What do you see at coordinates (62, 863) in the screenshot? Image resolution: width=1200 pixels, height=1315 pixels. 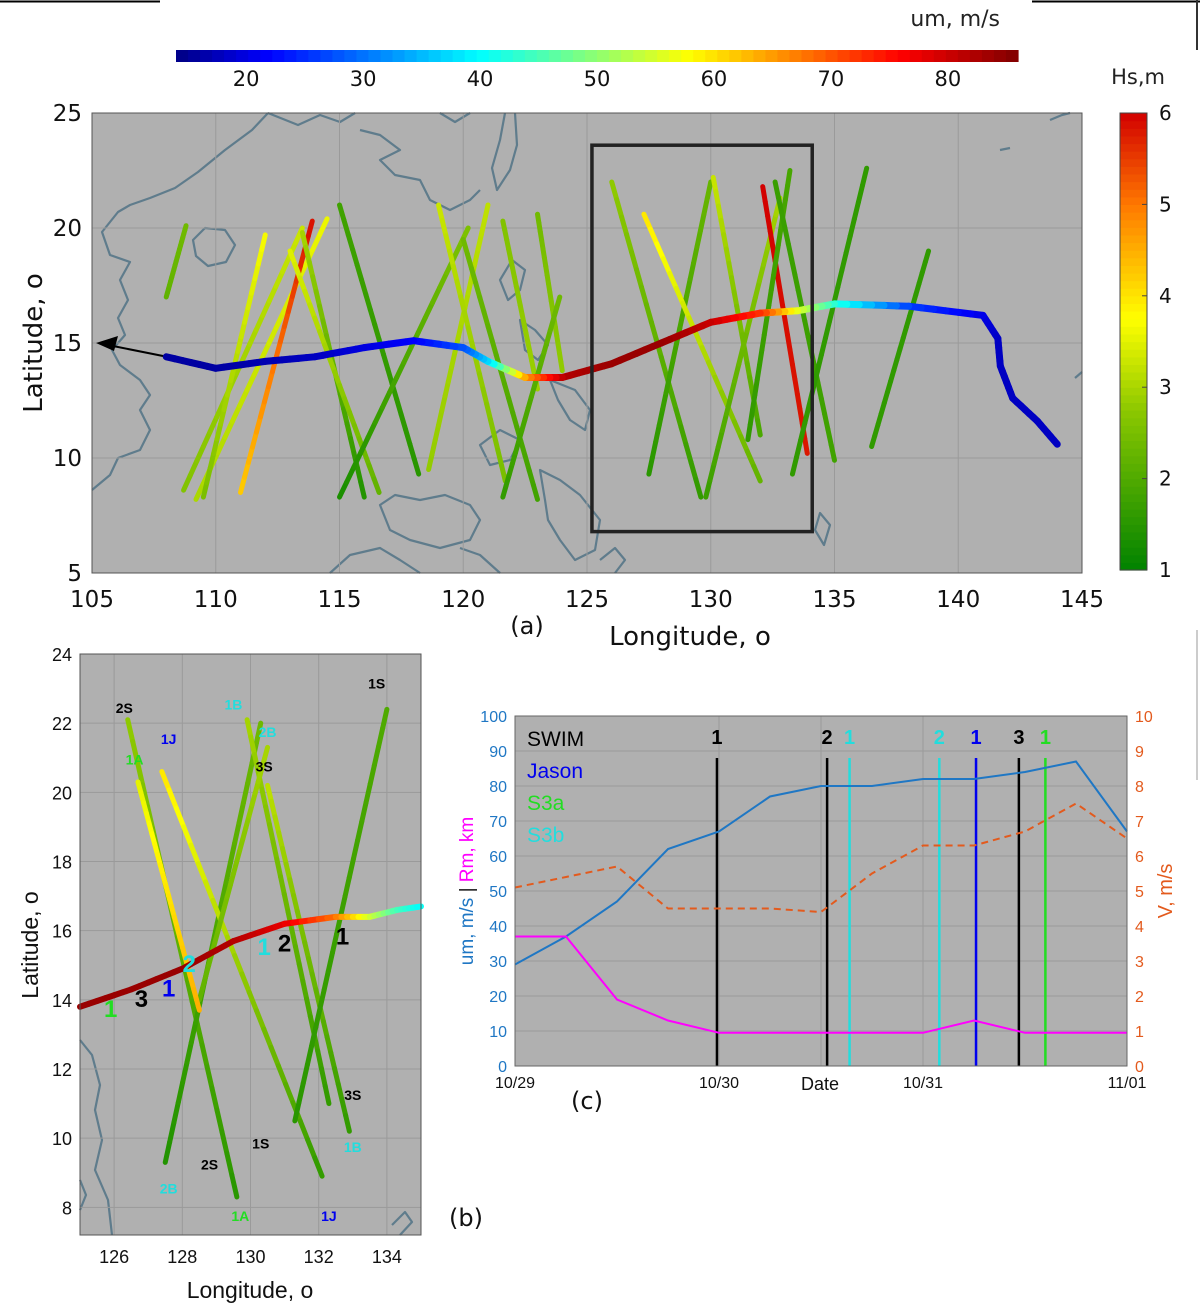 I see `map-b-ytick: 18` at bounding box center [62, 863].